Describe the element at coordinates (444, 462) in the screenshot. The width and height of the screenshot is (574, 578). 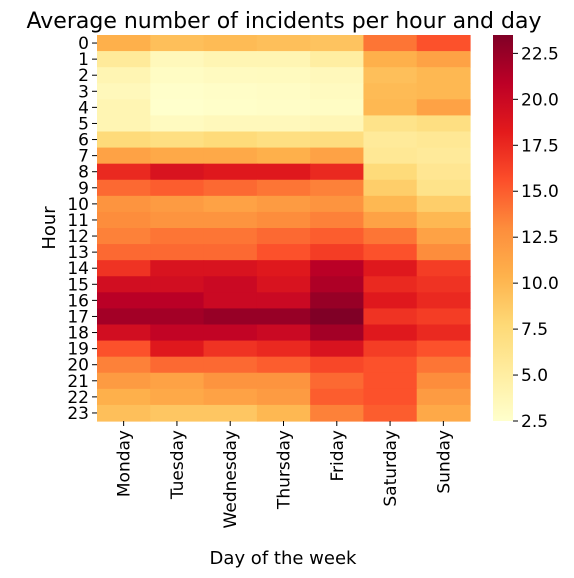
I see `x-tick-label: Sunday` at that location.